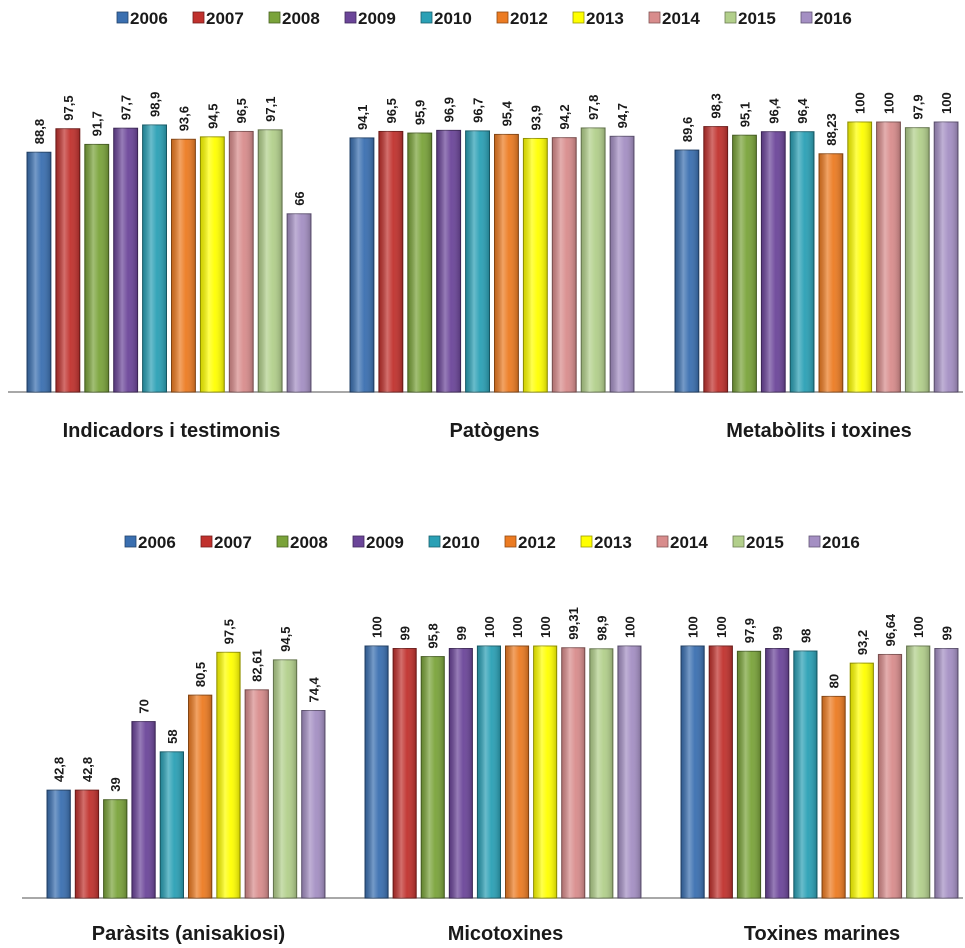  What do you see at coordinates (593, 107) in the screenshot?
I see `data-label: 97,8` at bounding box center [593, 107].